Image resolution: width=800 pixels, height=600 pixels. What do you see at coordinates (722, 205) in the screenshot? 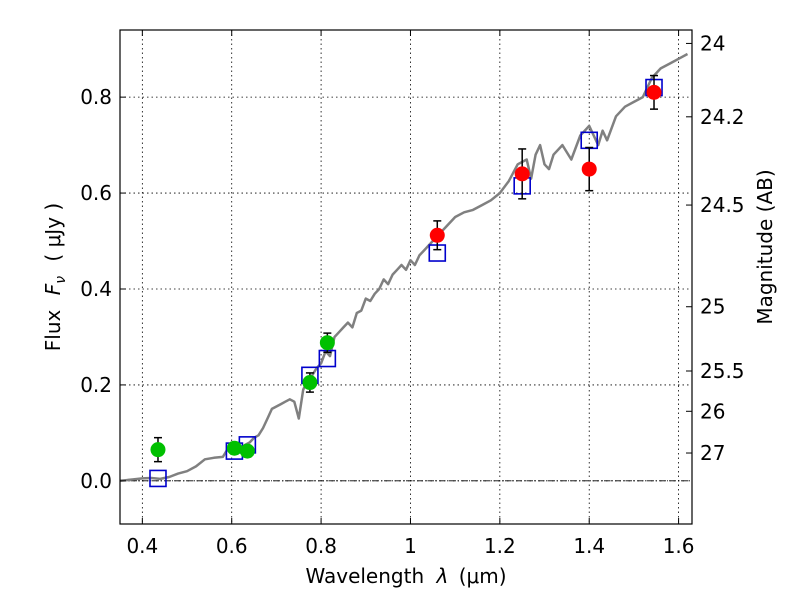
I see `y2-tick-label: 24.5` at bounding box center [722, 205].